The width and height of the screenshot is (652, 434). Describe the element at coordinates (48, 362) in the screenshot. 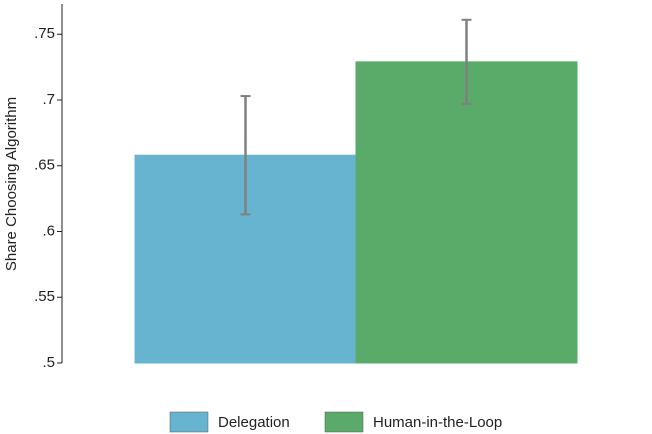

I see `y-tick-label: .5` at that location.